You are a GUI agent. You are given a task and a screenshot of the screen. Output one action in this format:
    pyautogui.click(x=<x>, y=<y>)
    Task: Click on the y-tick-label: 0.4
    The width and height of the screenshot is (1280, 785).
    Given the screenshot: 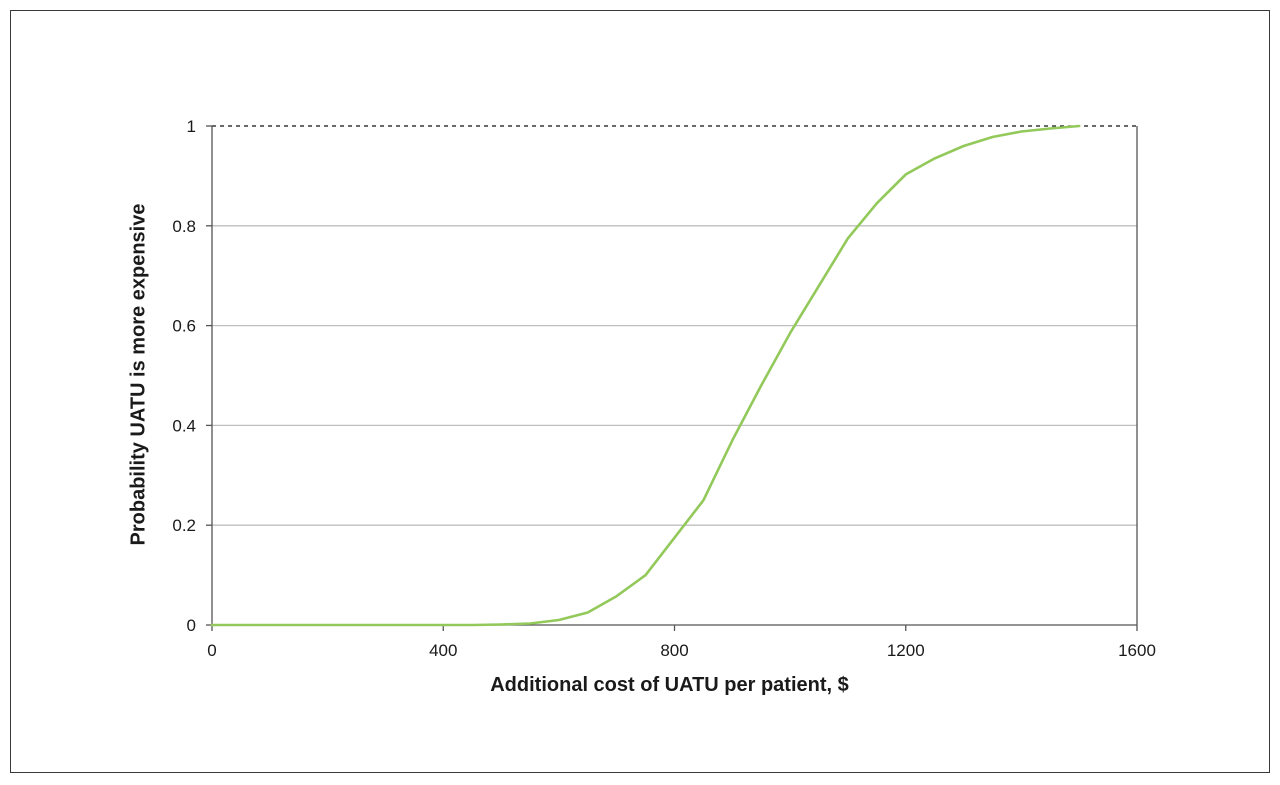 What is the action you would take?
    pyautogui.click(x=184, y=425)
    